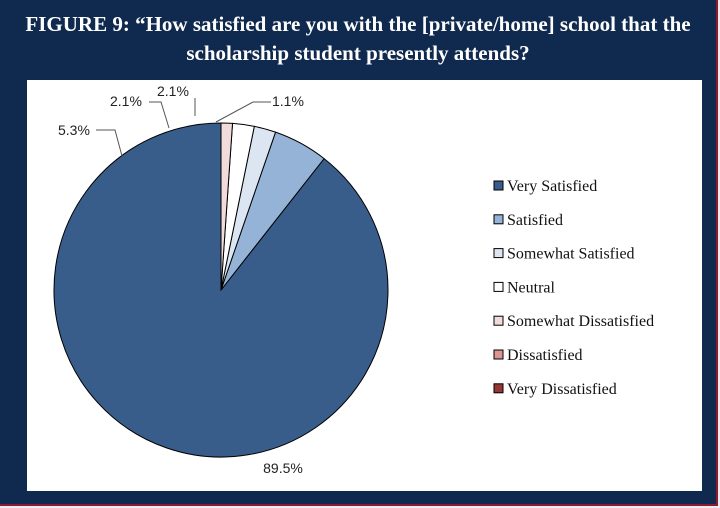 This screenshot has width=720, height=508. I want to click on data-label-very-satisfied: 89.5%, so click(283, 468).